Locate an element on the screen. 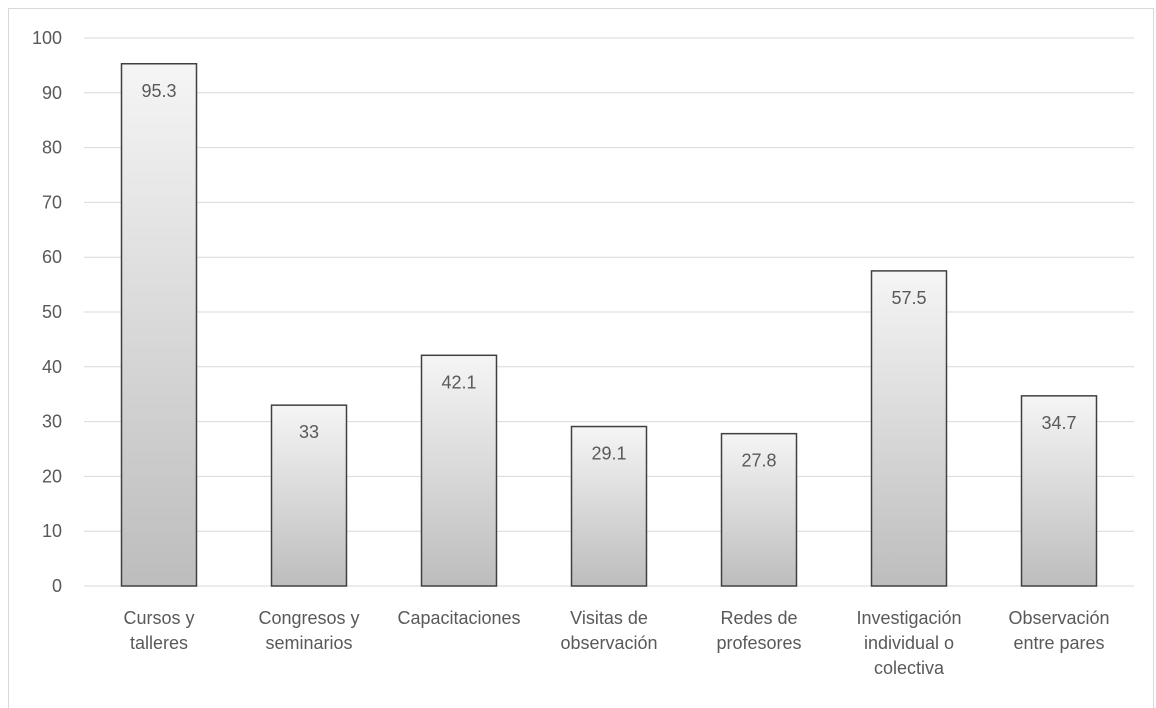 This screenshot has height=708, width=1156. x-tick-label: Cursos y is located at coordinates (158, 618).